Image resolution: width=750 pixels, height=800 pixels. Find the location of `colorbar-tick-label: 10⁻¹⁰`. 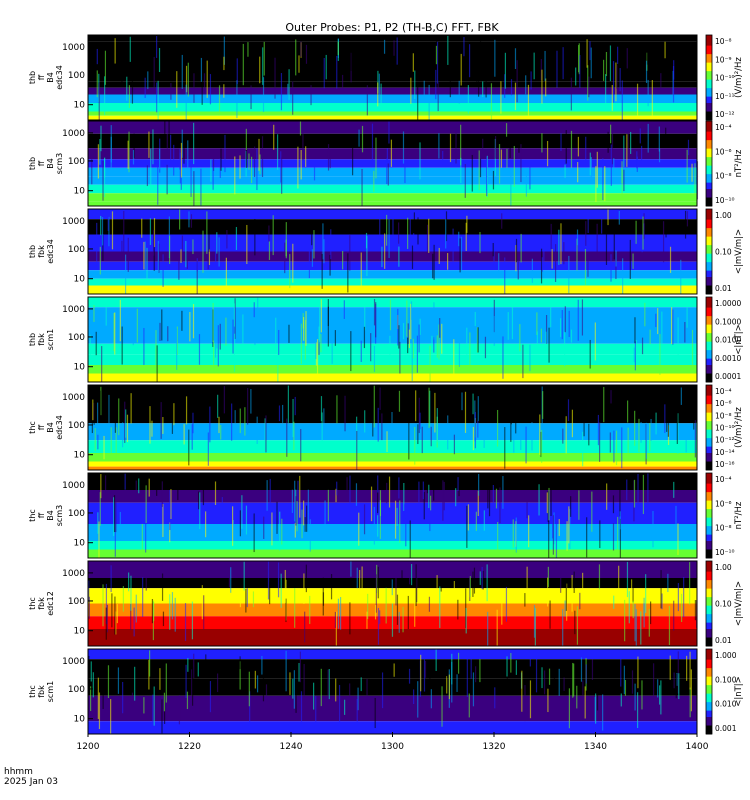

colorbar-tick-label: 10⁻¹⁰ is located at coordinates (725, 200).